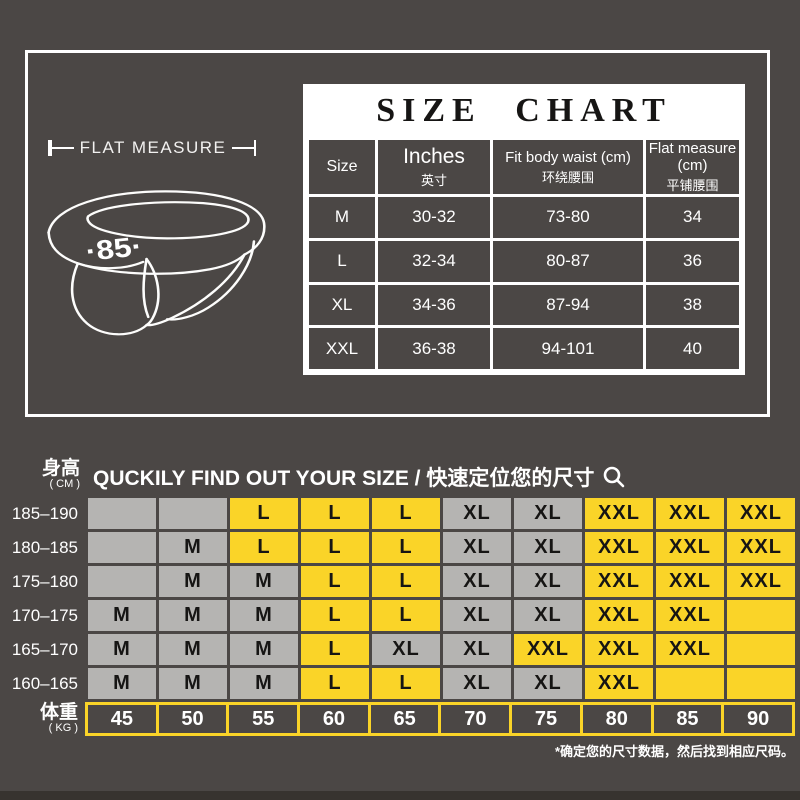 The height and width of the screenshot is (800, 800). Describe the element at coordinates (434, 261) in the screenshot. I see `size-chart-cell: 32-34` at that location.